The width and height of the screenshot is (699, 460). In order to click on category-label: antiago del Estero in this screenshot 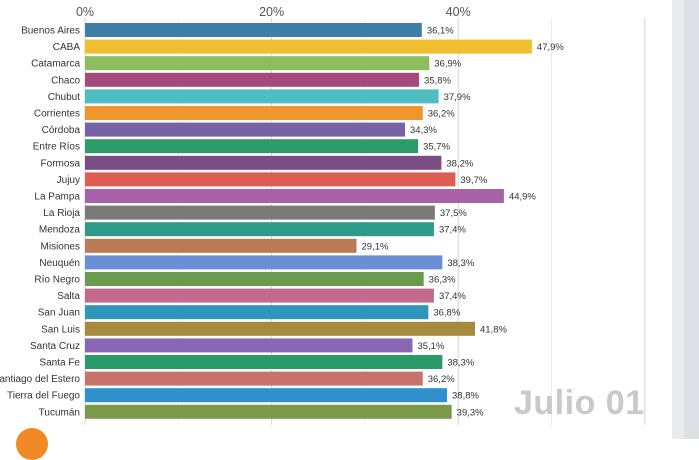, I will do `click(40, 379)`.